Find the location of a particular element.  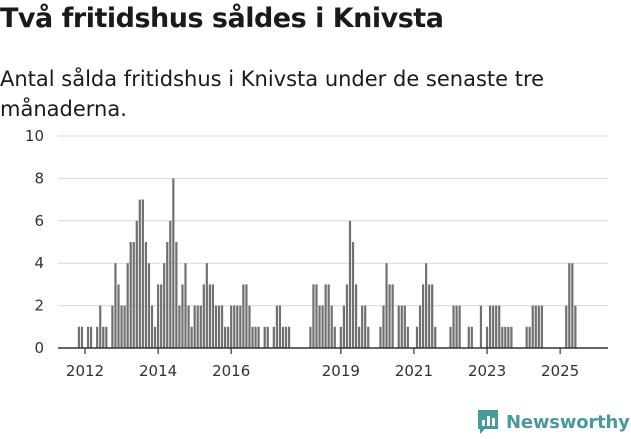

x-tick-label: 2019 is located at coordinates (341, 371).